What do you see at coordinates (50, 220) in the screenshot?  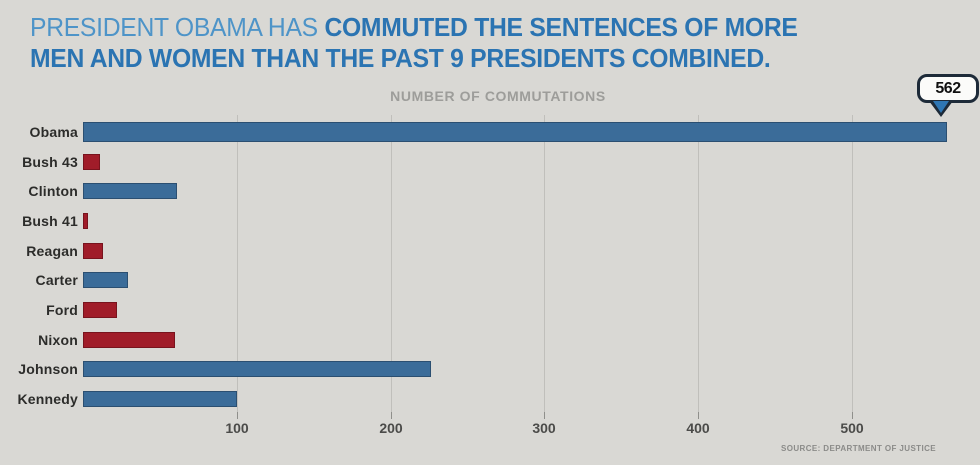 I see `row-label-bush-41: Bush 41` at bounding box center [50, 220].